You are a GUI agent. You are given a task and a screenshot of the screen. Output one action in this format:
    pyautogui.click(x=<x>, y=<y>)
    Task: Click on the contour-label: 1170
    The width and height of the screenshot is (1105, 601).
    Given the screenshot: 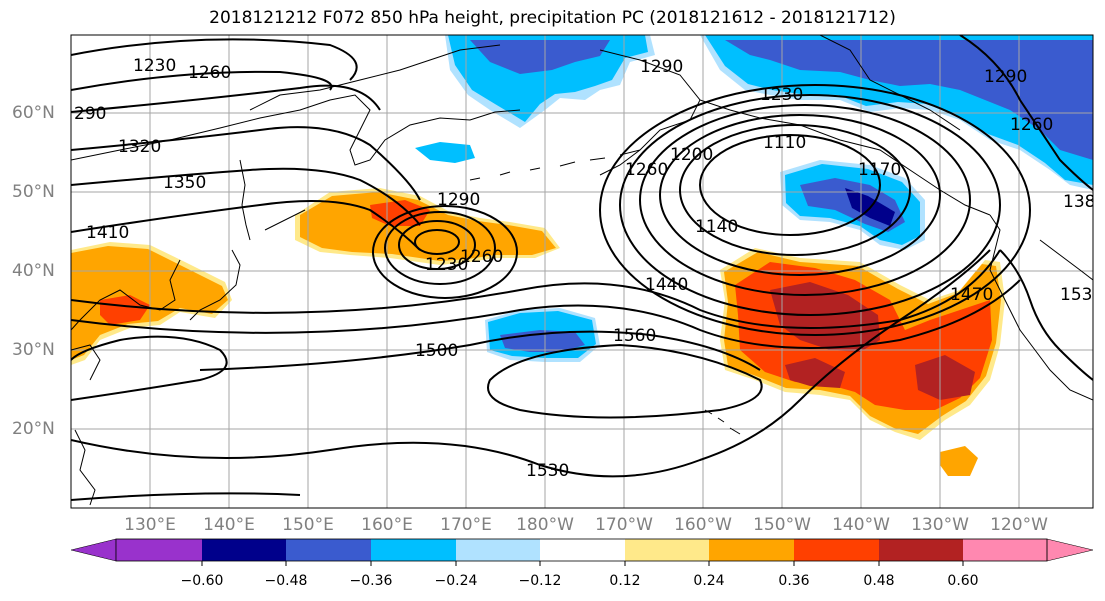 What is the action you would take?
    pyautogui.click(x=879, y=170)
    